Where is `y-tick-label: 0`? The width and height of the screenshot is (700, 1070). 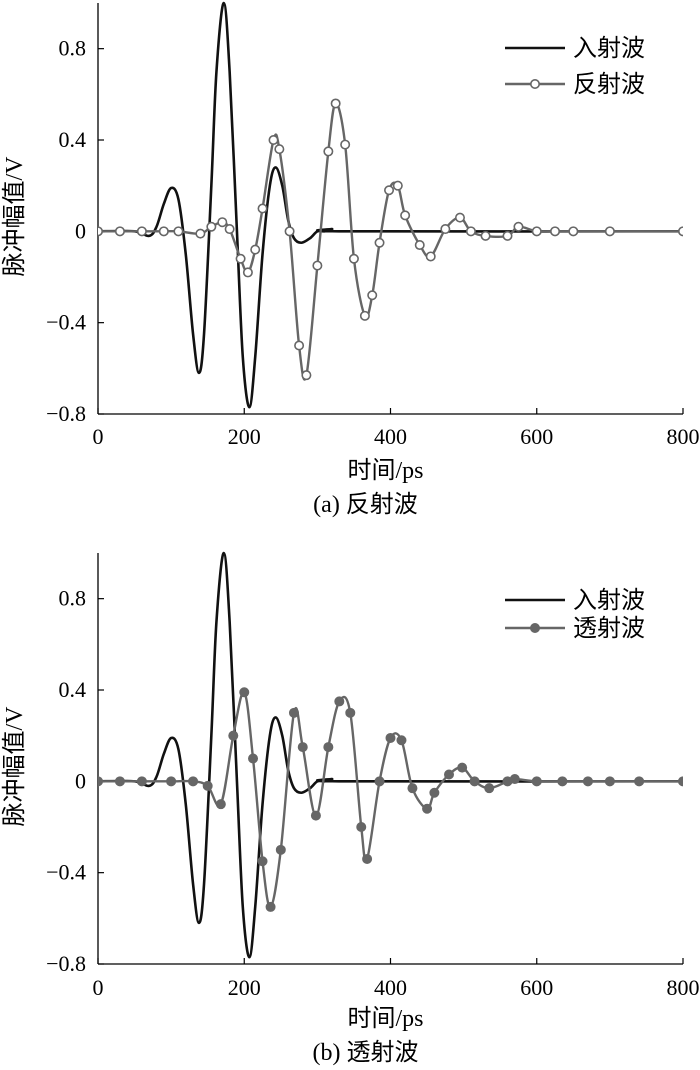 y-tick-label: 0 is located at coordinates (80, 230).